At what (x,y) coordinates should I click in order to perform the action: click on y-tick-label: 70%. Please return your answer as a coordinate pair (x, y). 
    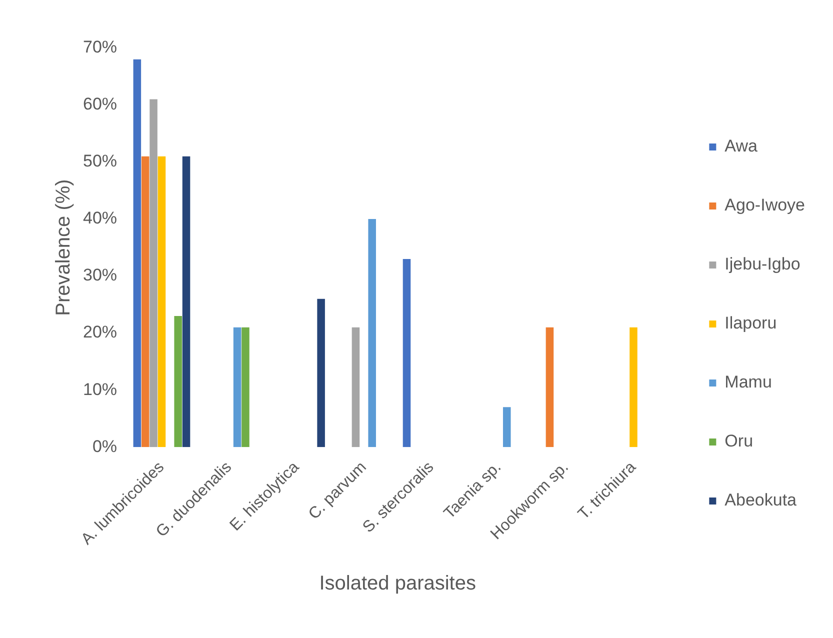
    Looking at the image, I should click on (100, 47).